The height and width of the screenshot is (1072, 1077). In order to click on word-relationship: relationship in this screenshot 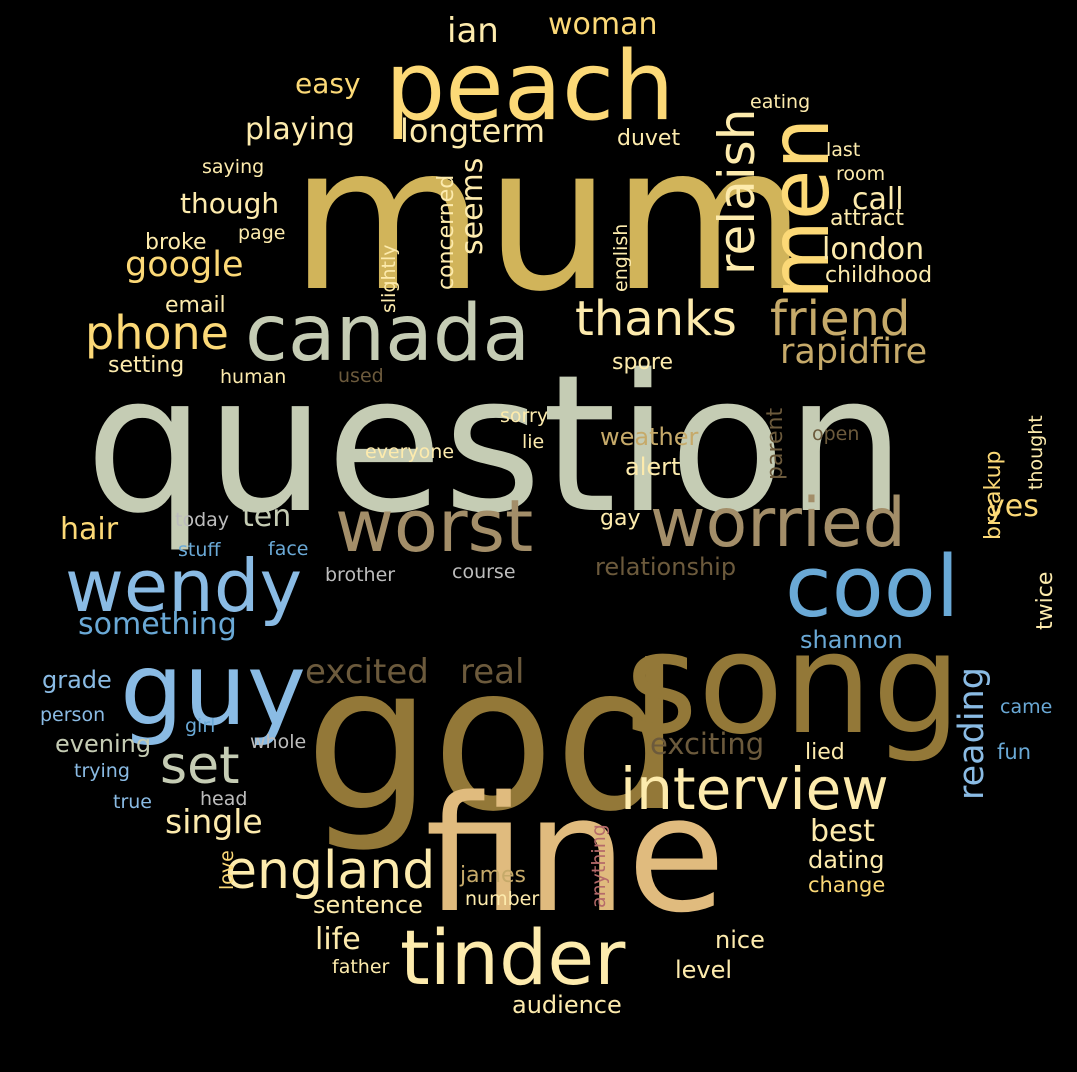, I will do `click(666, 567)`.